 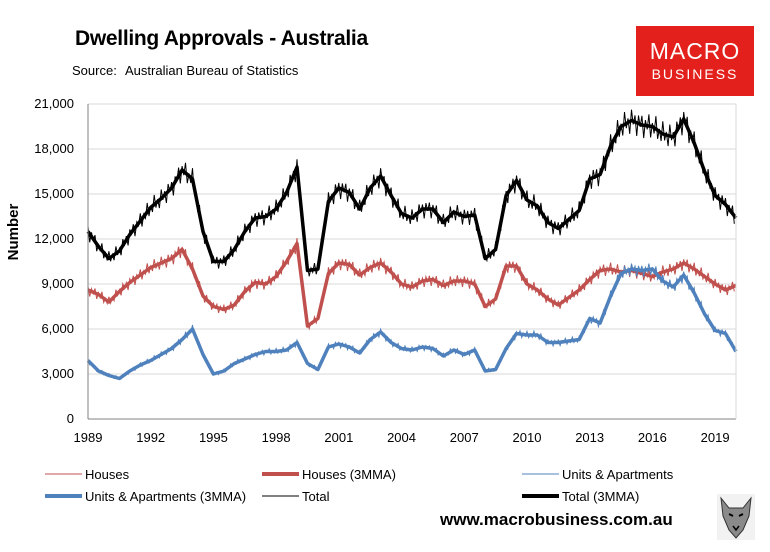 I want to click on x-tick-label: 1995, so click(x=213, y=437).